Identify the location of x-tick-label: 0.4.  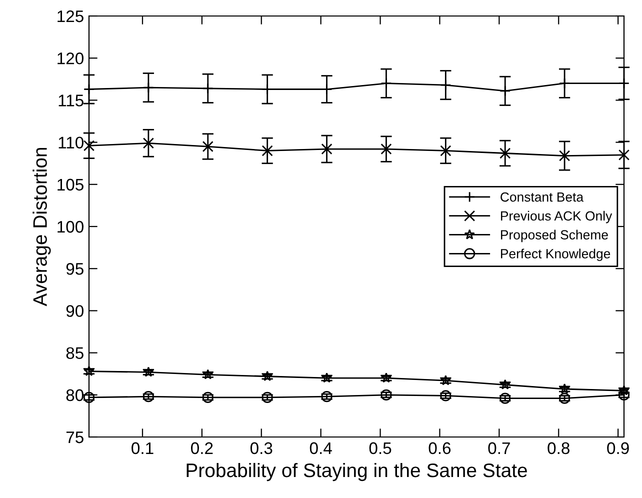
(321, 448).